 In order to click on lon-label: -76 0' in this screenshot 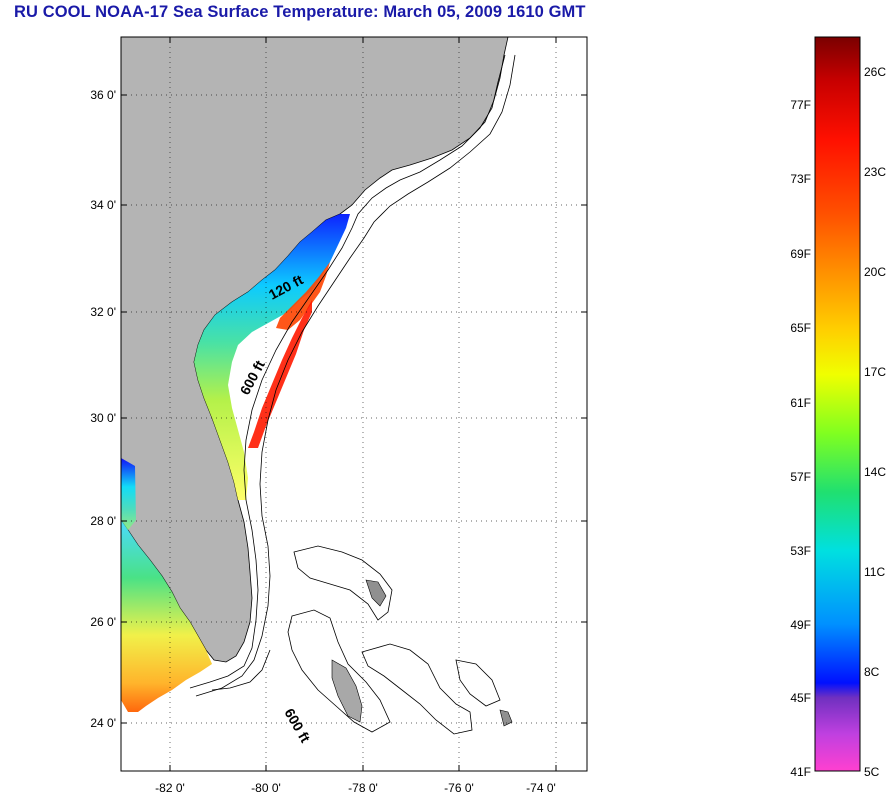, I will do `click(459, 788)`.